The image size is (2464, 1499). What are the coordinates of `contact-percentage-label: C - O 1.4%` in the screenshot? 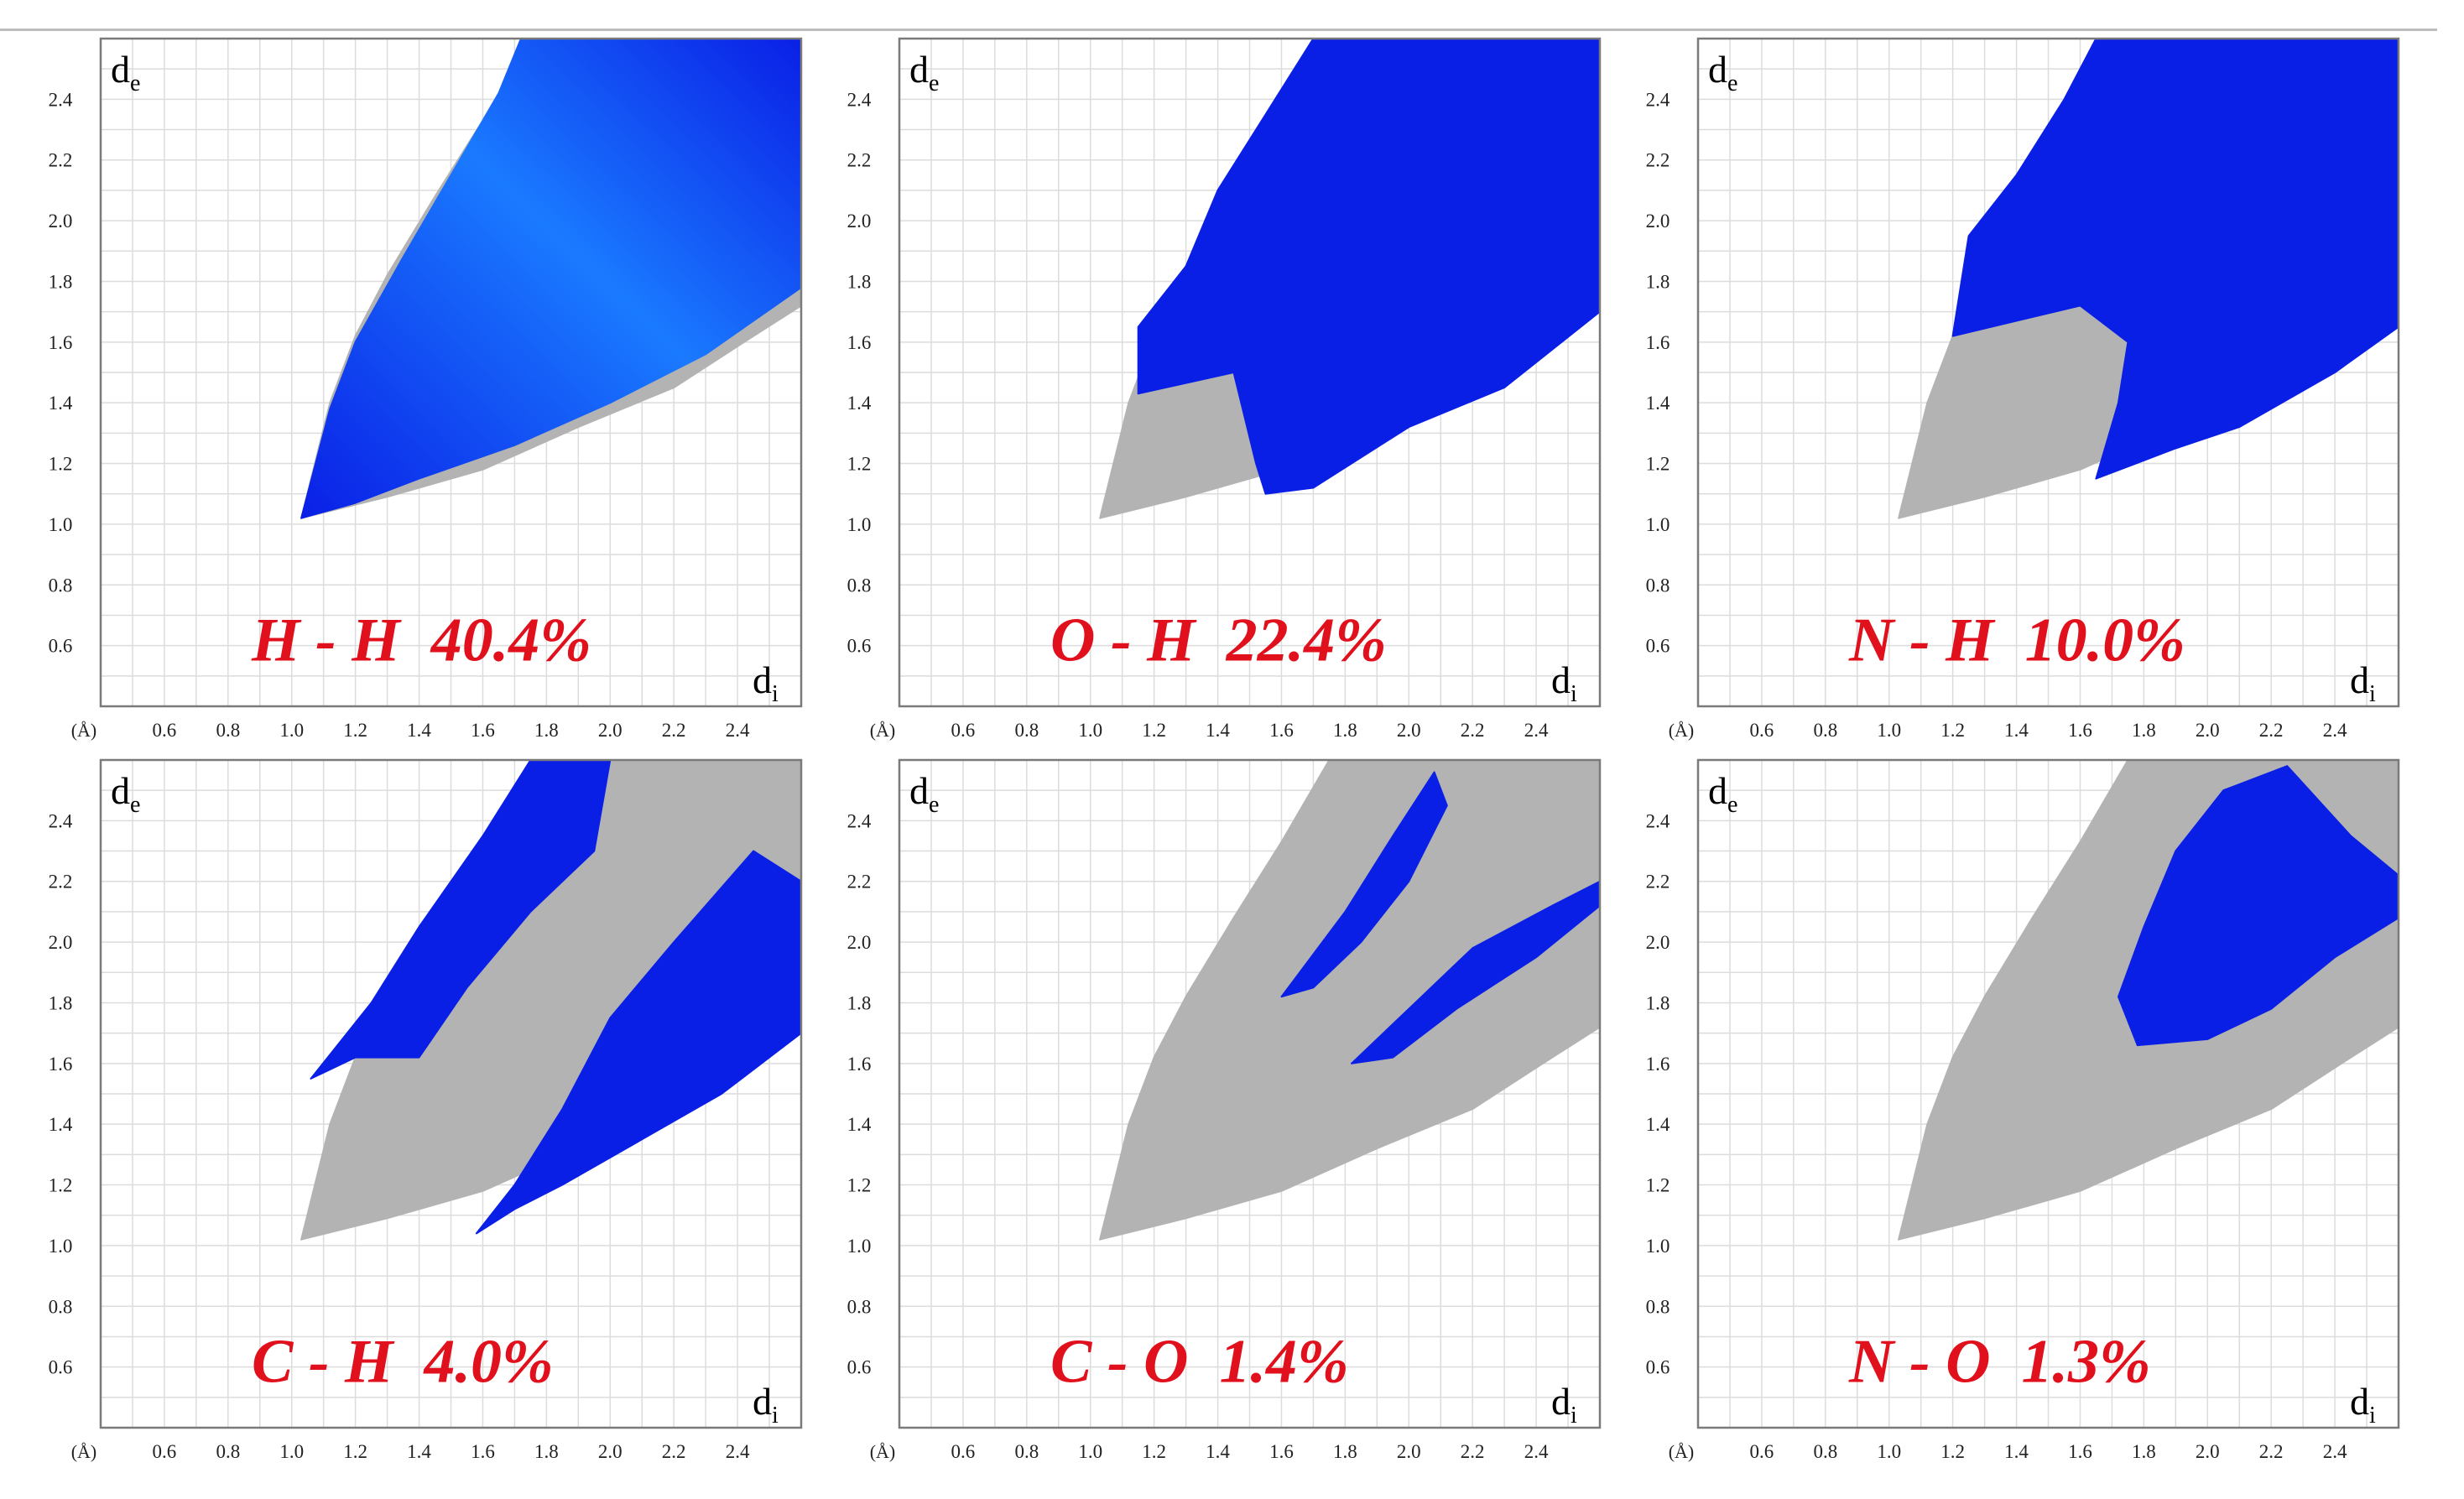 It's located at (1200, 1362).